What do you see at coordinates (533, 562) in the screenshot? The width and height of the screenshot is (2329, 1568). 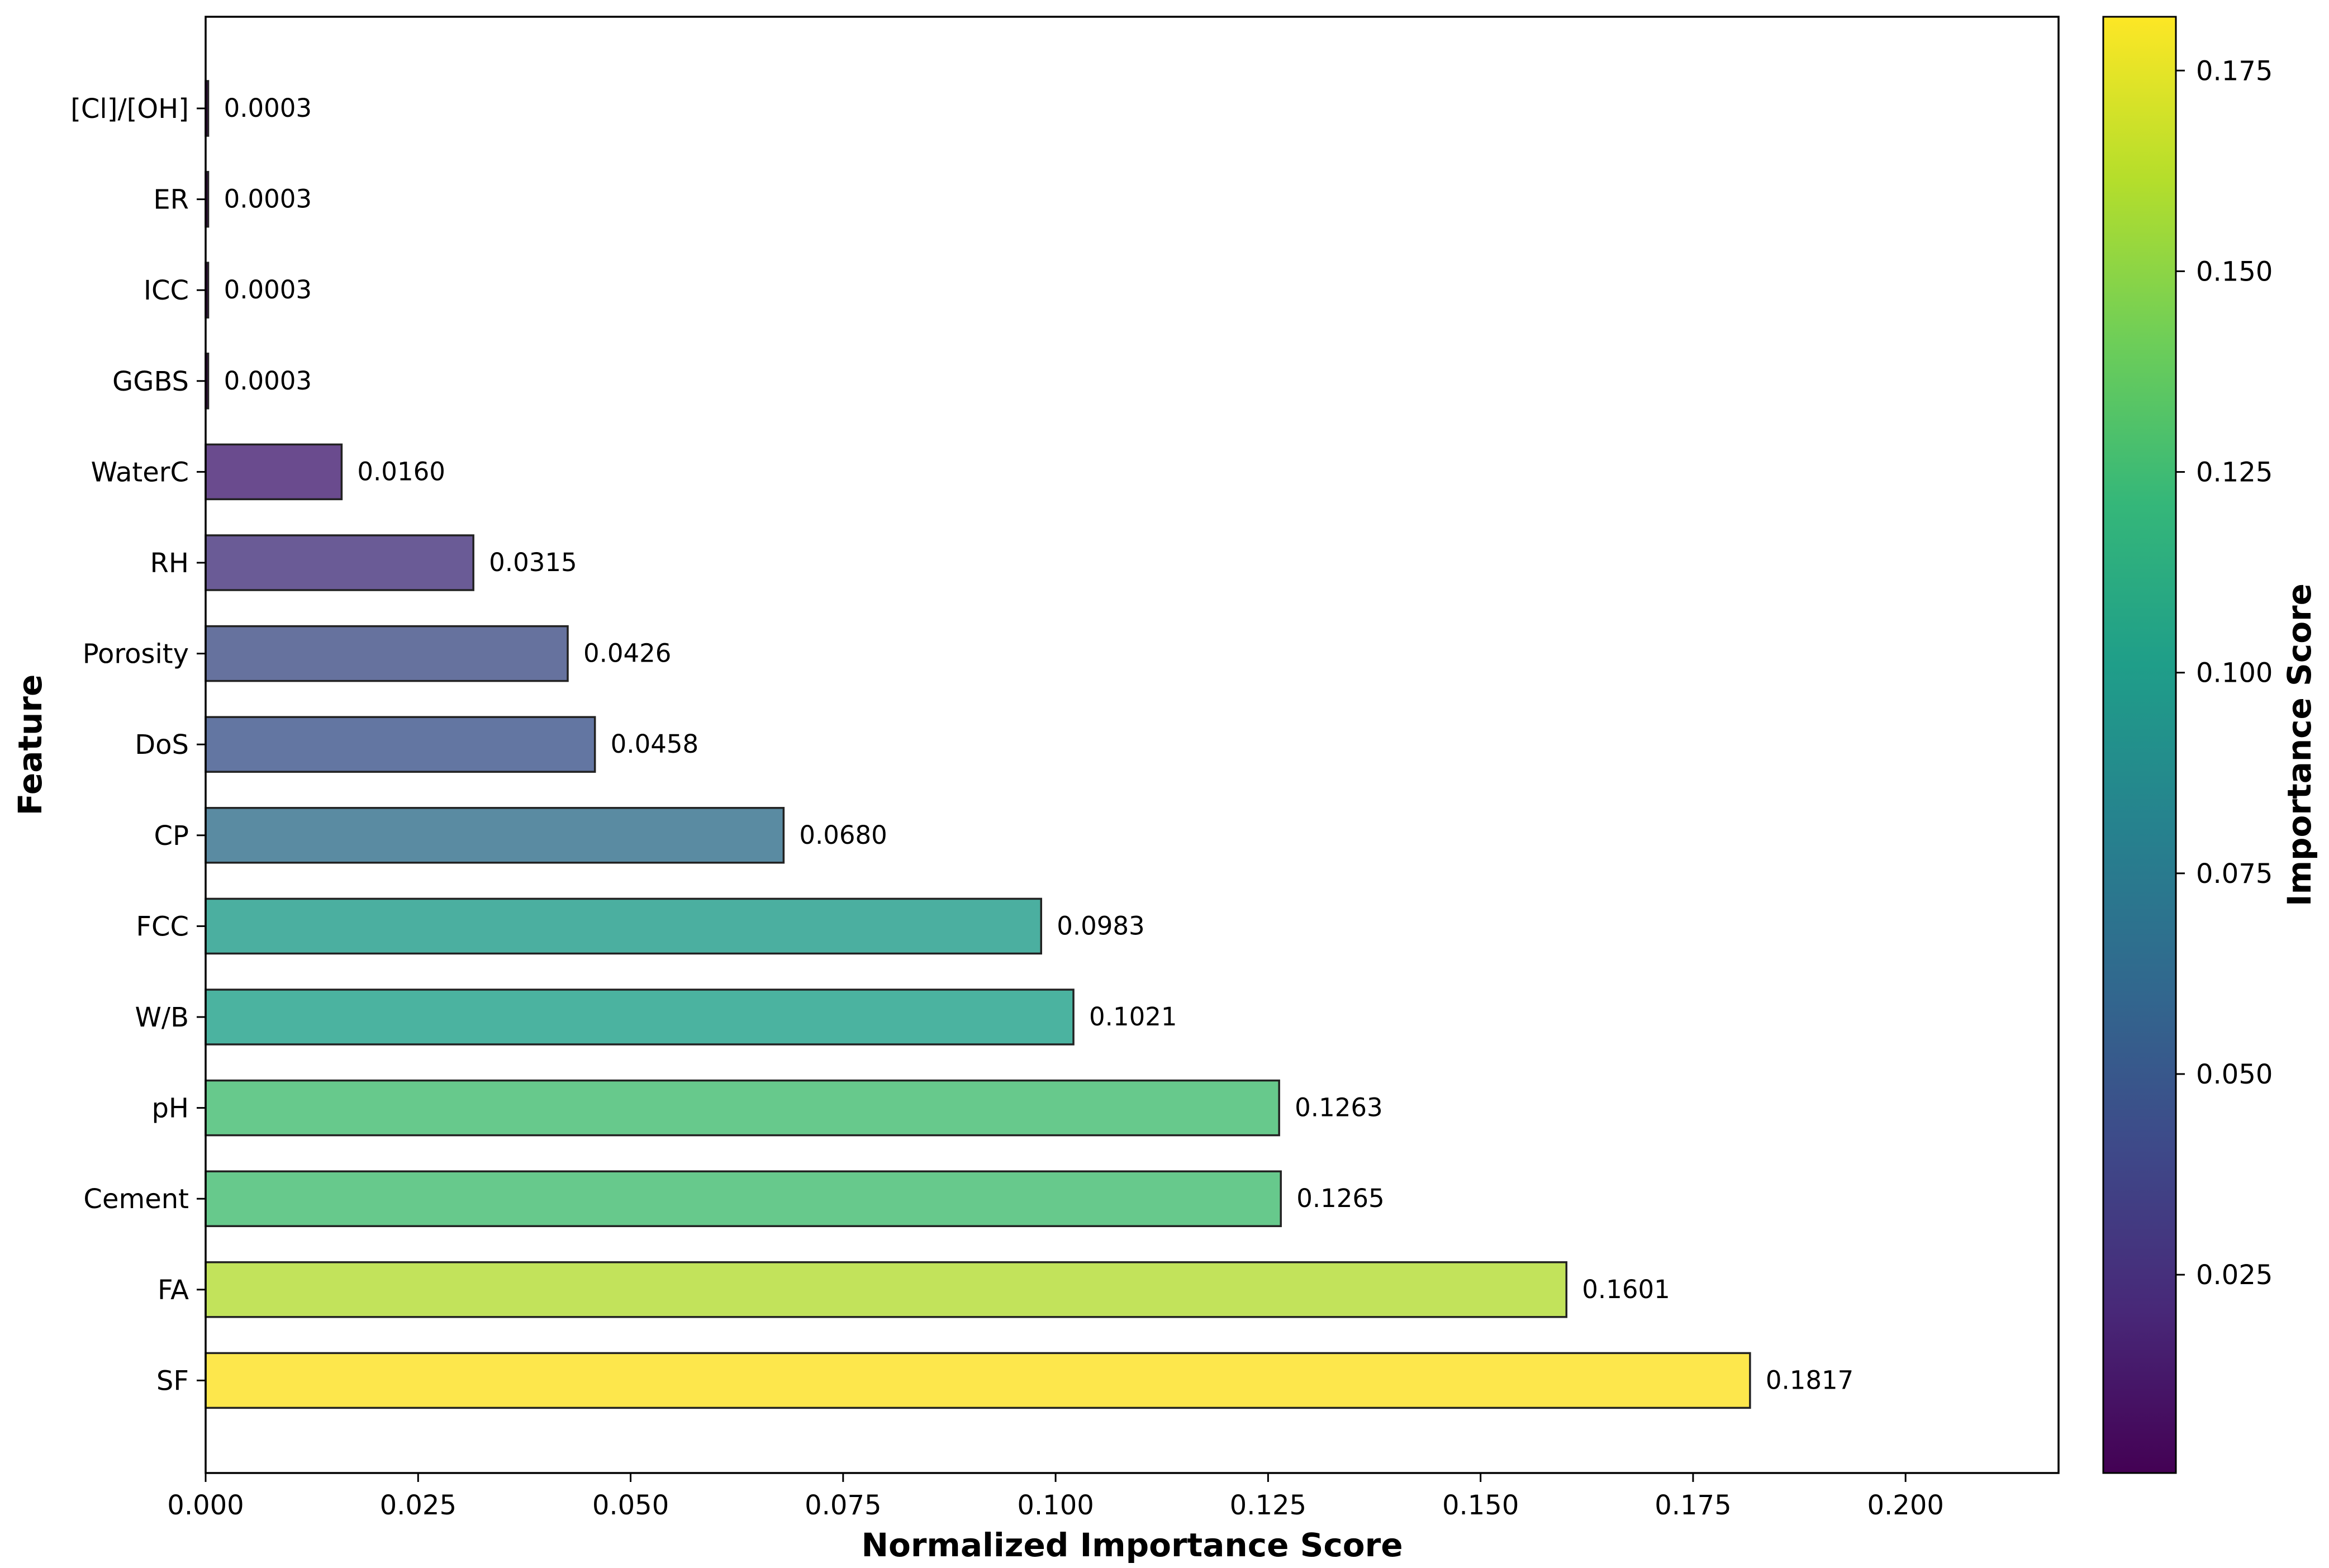 I see `bar-value-label: 0.0315` at bounding box center [533, 562].